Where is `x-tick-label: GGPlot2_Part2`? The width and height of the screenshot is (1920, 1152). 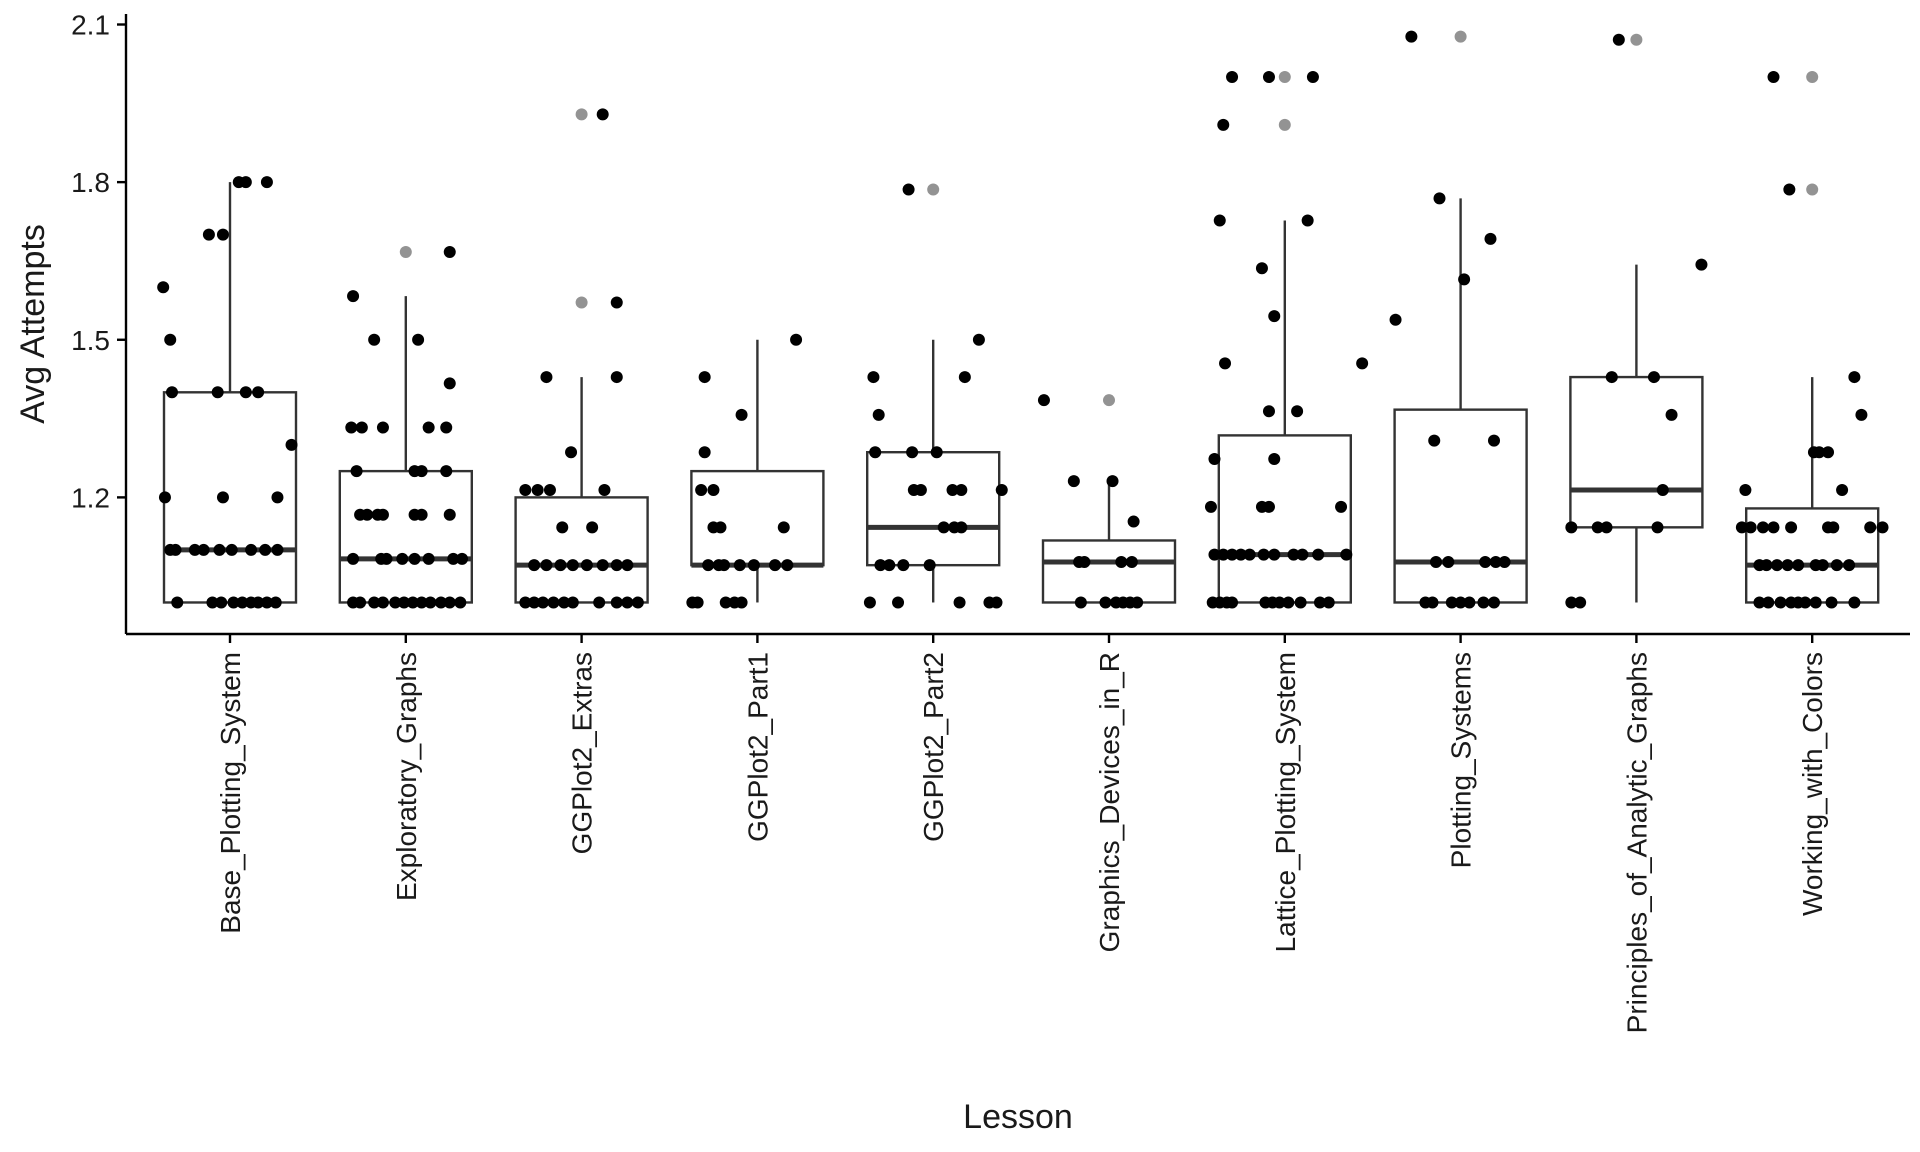 x-tick-label: GGPlot2_Part2 is located at coordinates (933, 747).